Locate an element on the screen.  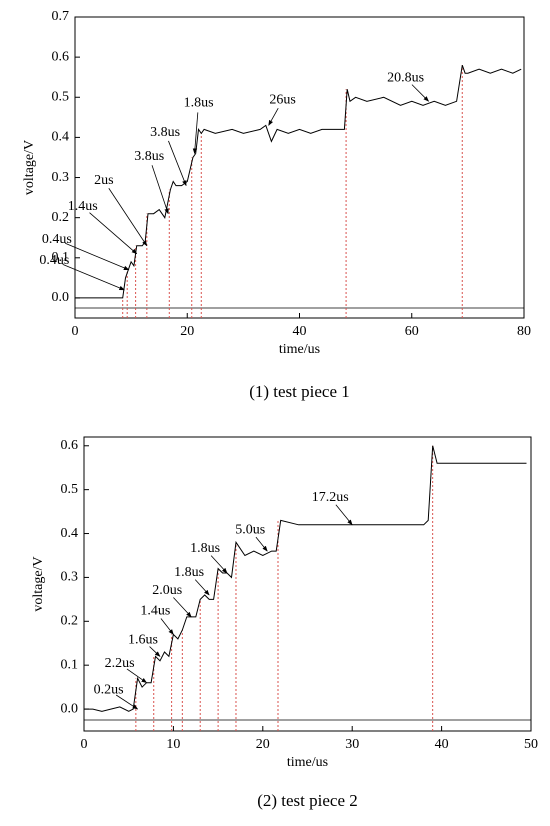
annotation: 2us is located at coordinates (103, 180).